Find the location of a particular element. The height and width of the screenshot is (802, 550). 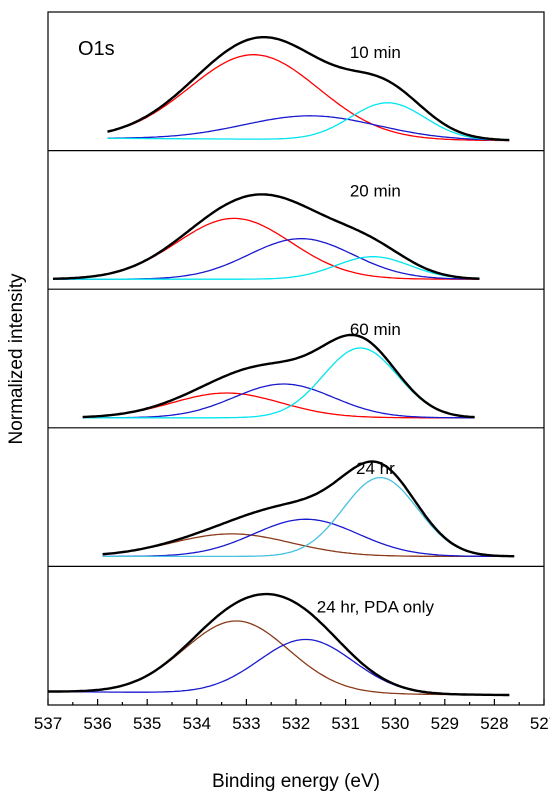

panel-4: 24 hr is located at coordinates (308, 508).